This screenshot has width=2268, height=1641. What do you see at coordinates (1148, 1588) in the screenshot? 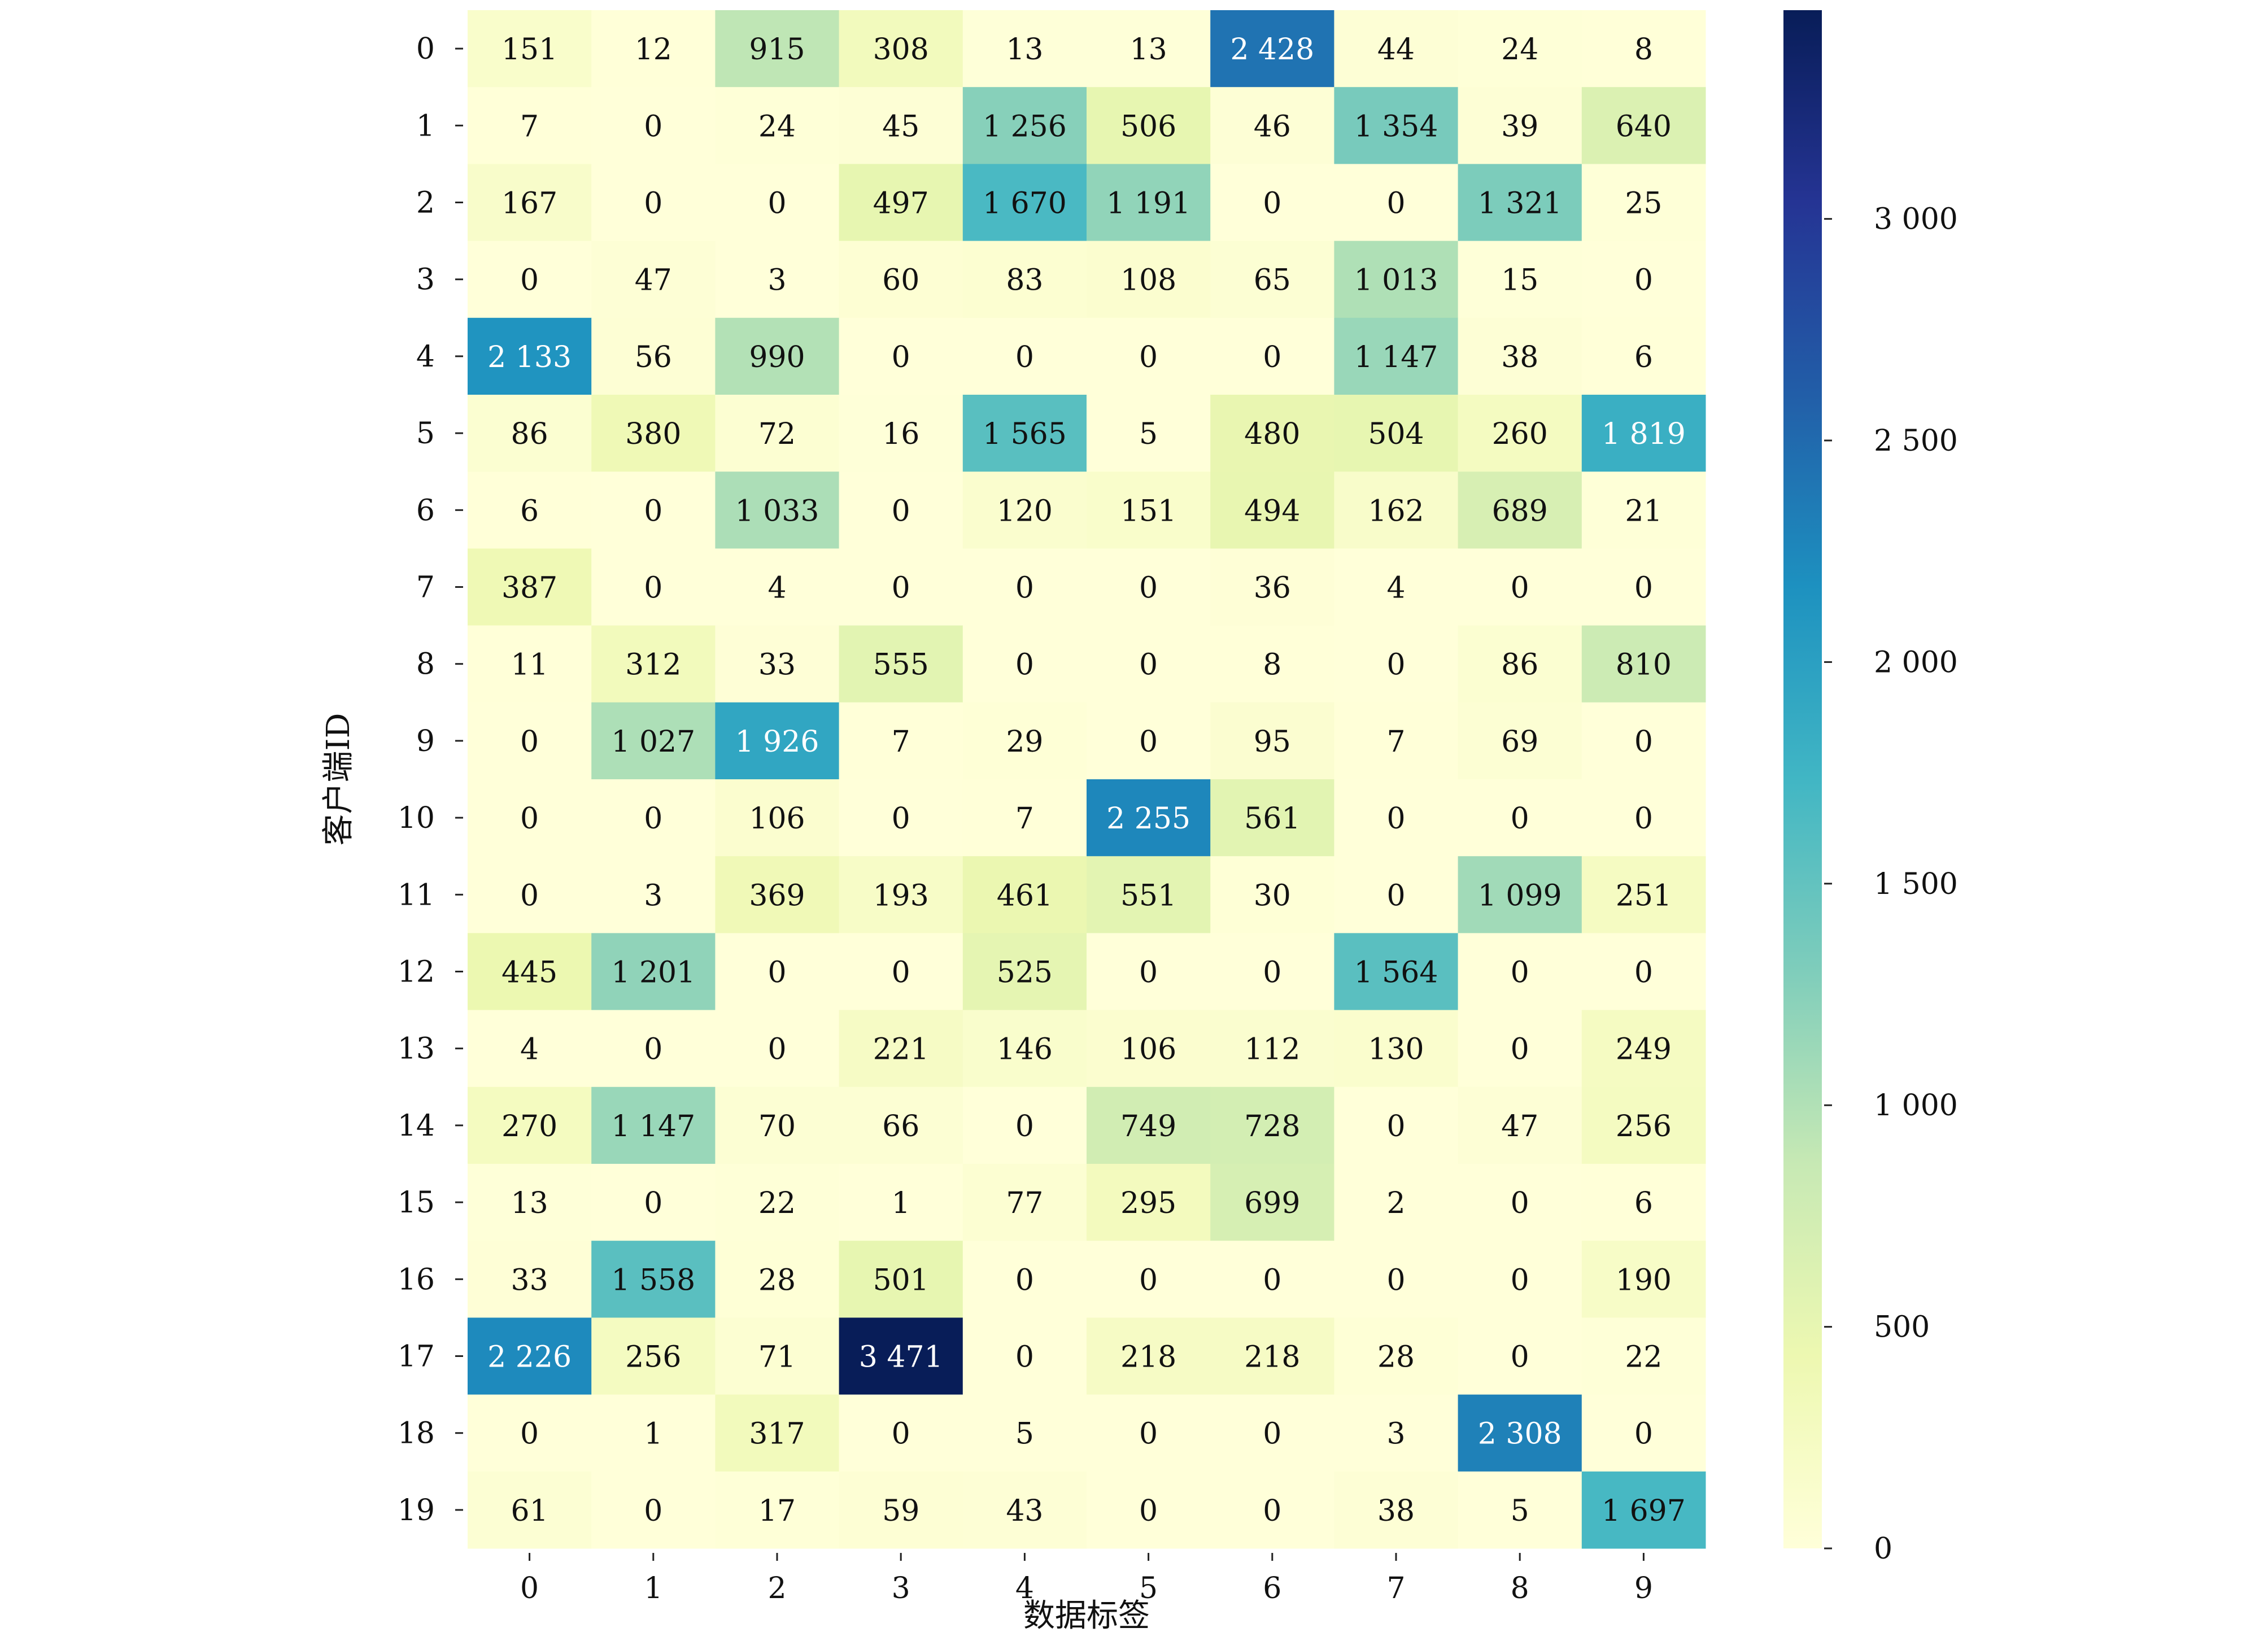
I see `x-tick-label-5: 5` at bounding box center [1148, 1588].